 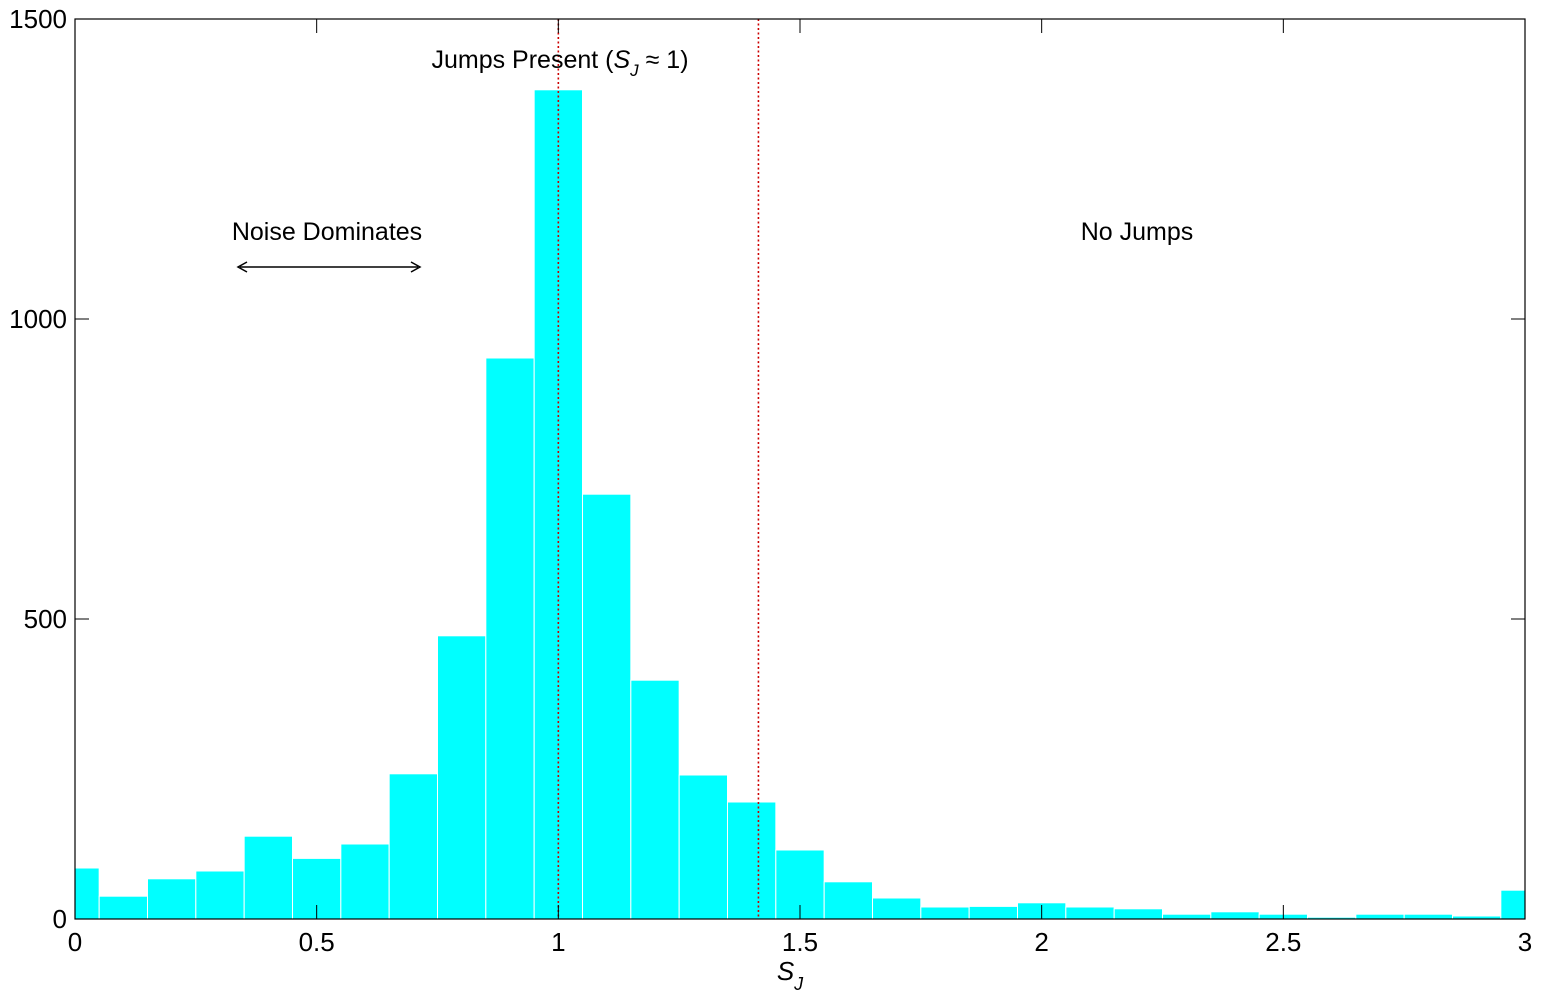 What do you see at coordinates (790, 975) in the screenshot?
I see `x-axis-label: SJ` at bounding box center [790, 975].